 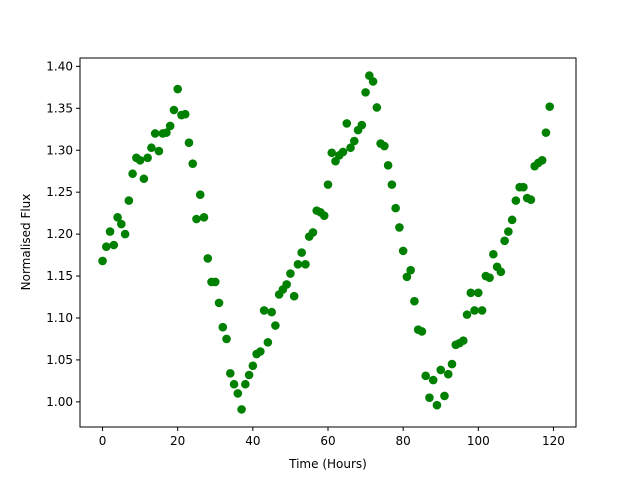 What do you see at coordinates (59, 360) in the screenshot?
I see `y-tick-label: 1.05` at bounding box center [59, 360].